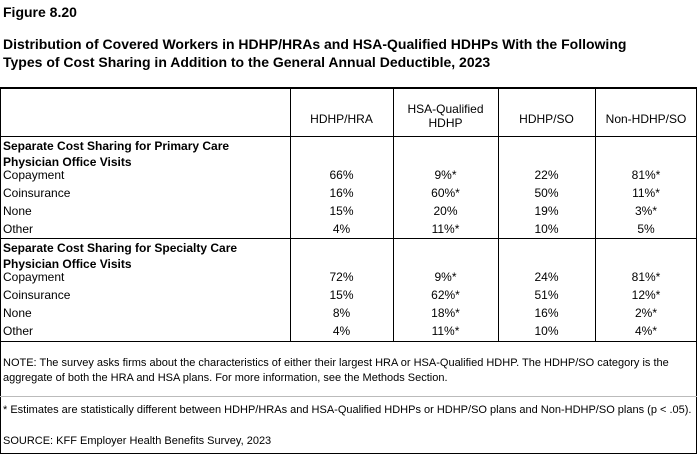 The height and width of the screenshot is (454, 697). Describe the element at coordinates (645, 211) in the screenshot. I see `cell-value: 3%*` at that location.